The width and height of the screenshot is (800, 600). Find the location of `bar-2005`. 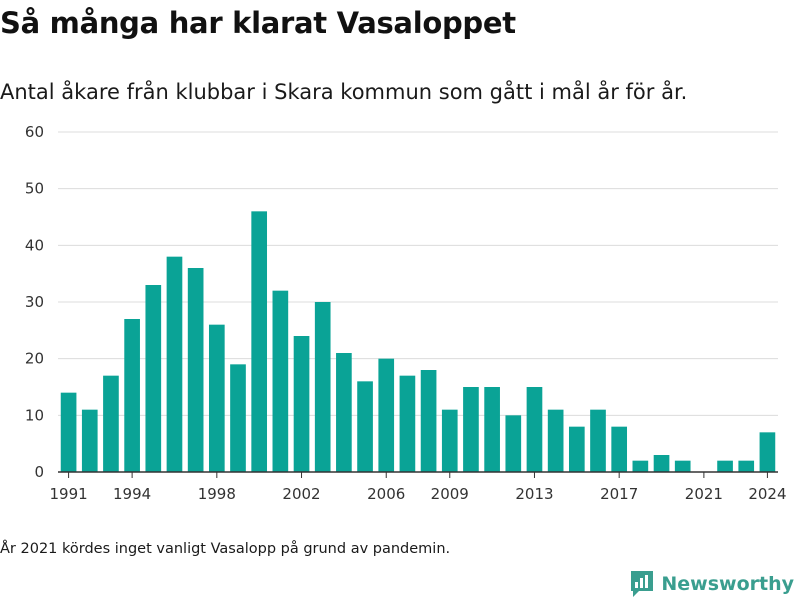

bar-2005 is located at coordinates (365, 426).